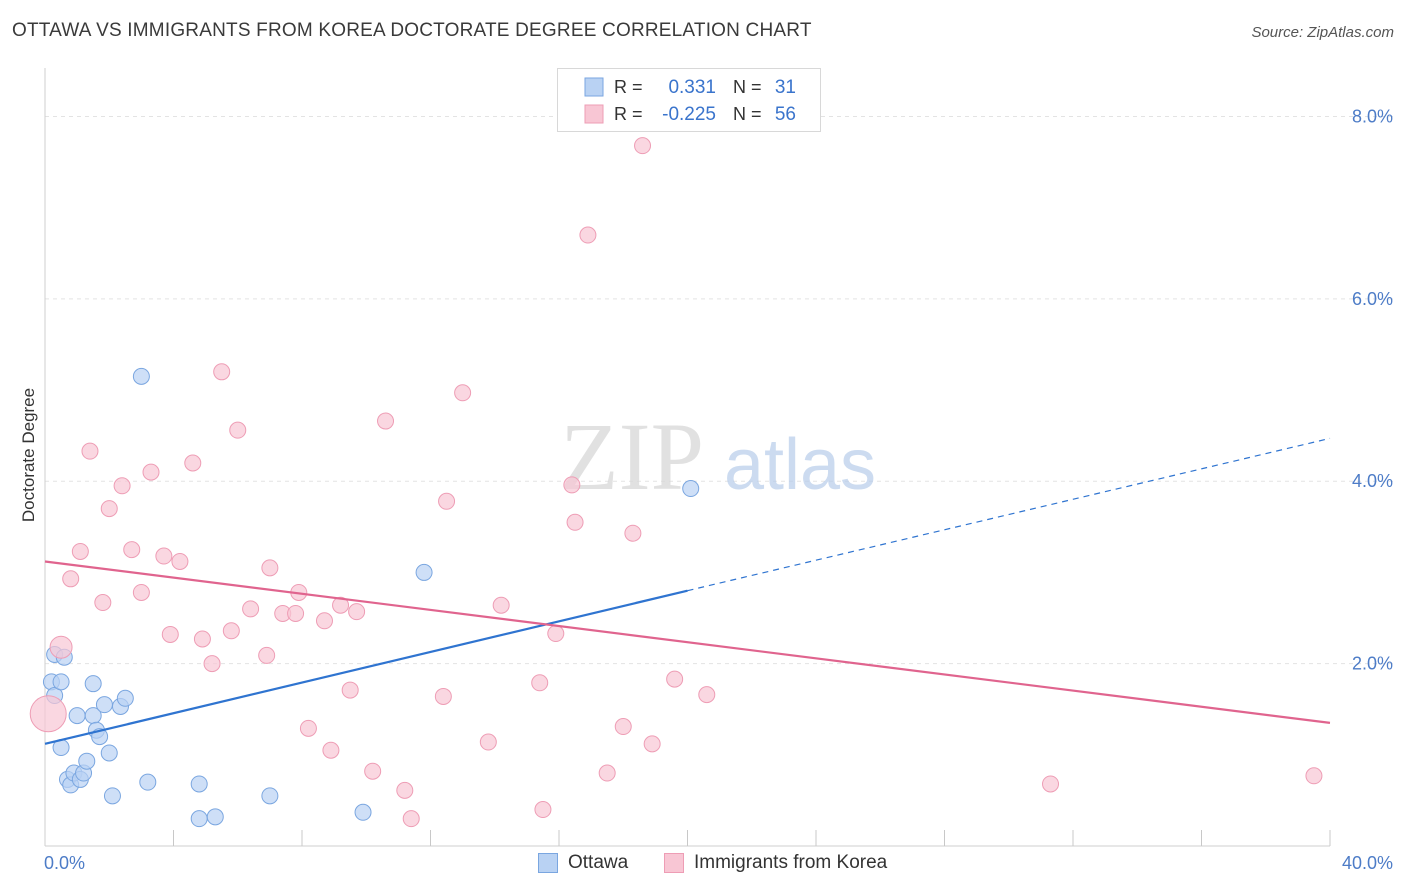 Image resolution: width=1406 pixels, height=892 pixels. What do you see at coordinates (632, 456) in the screenshot?
I see `watermark-zip: ZIP` at bounding box center [632, 456].